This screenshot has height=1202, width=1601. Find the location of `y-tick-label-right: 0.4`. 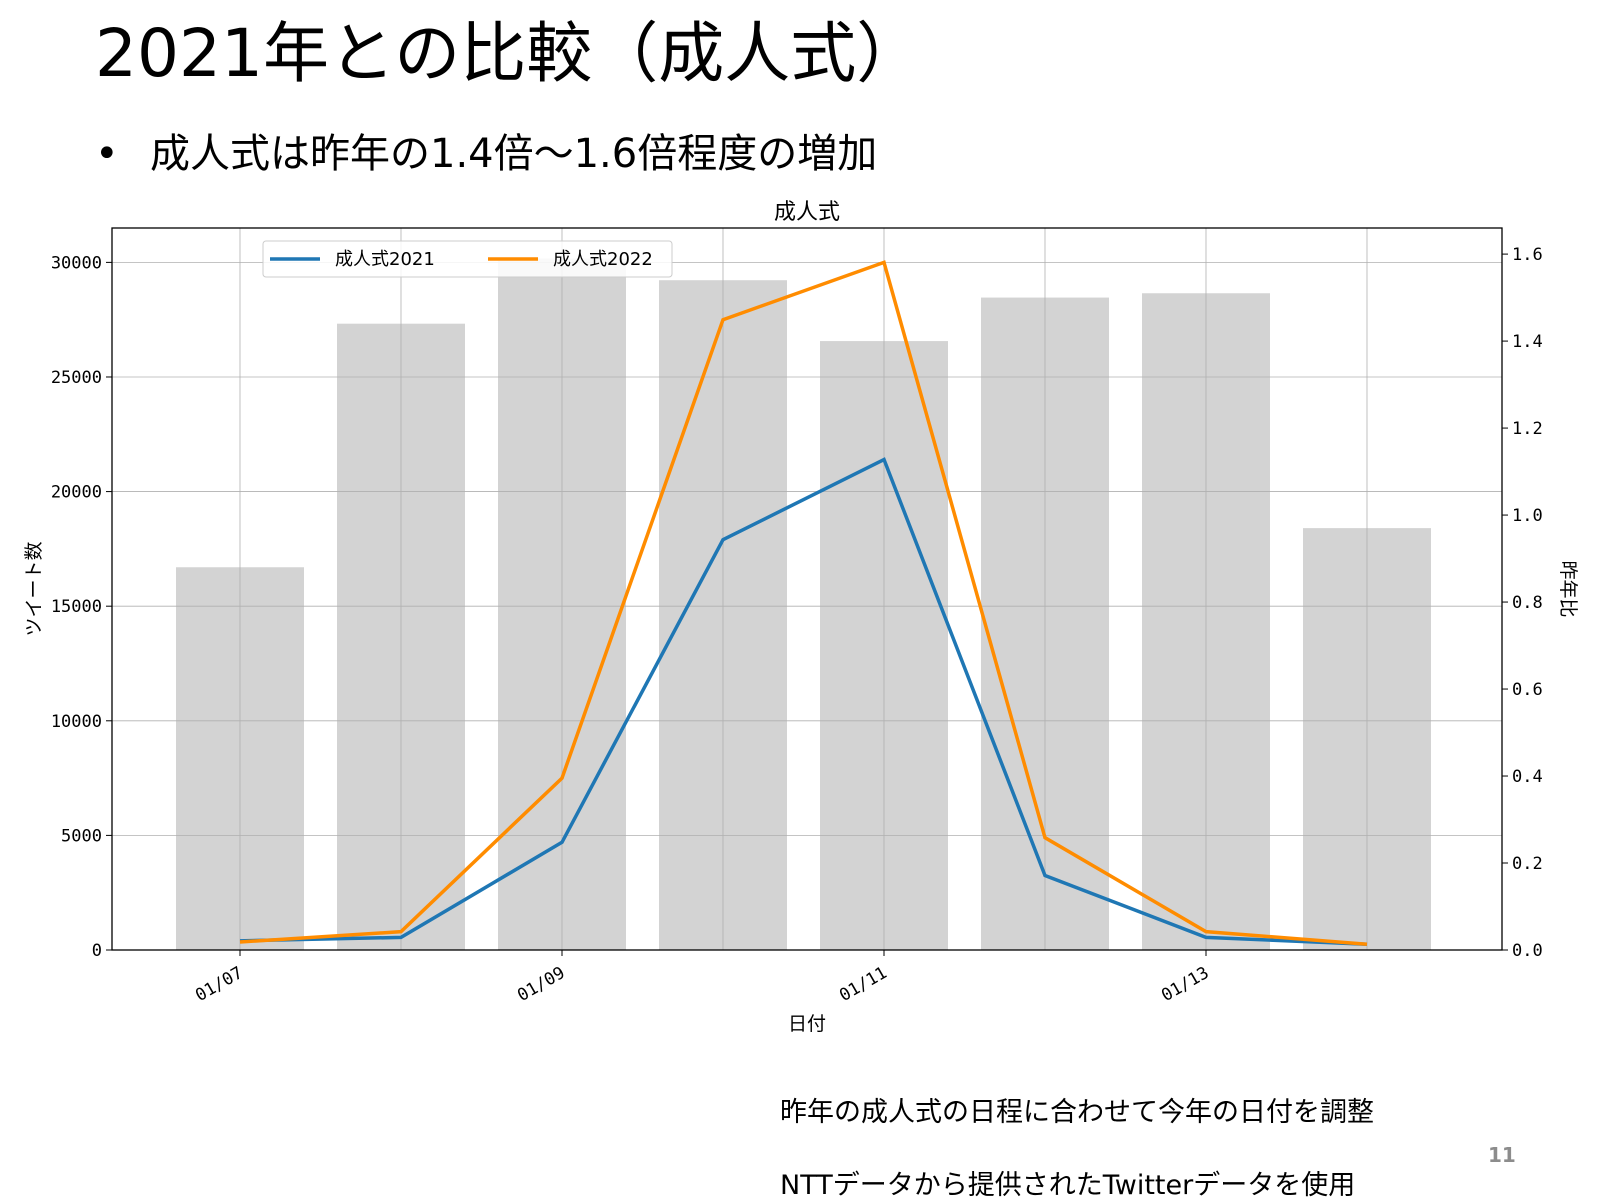

y-tick-label-right: 0.4 is located at coordinates (1527, 777).